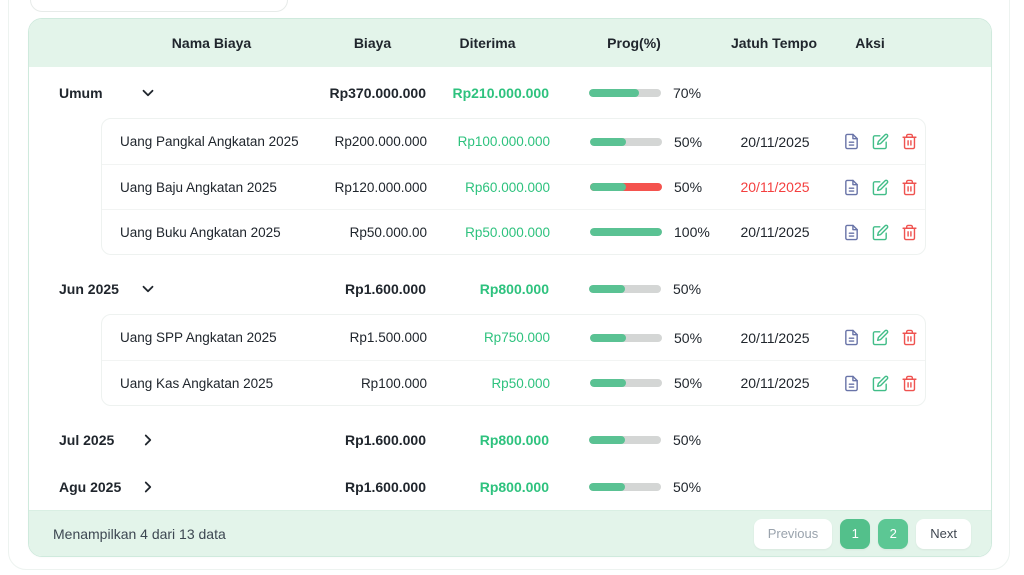  Describe the element at coordinates (388, 232) in the screenshot. I see `row-biaya-value: Rp50.000.00` at that location.